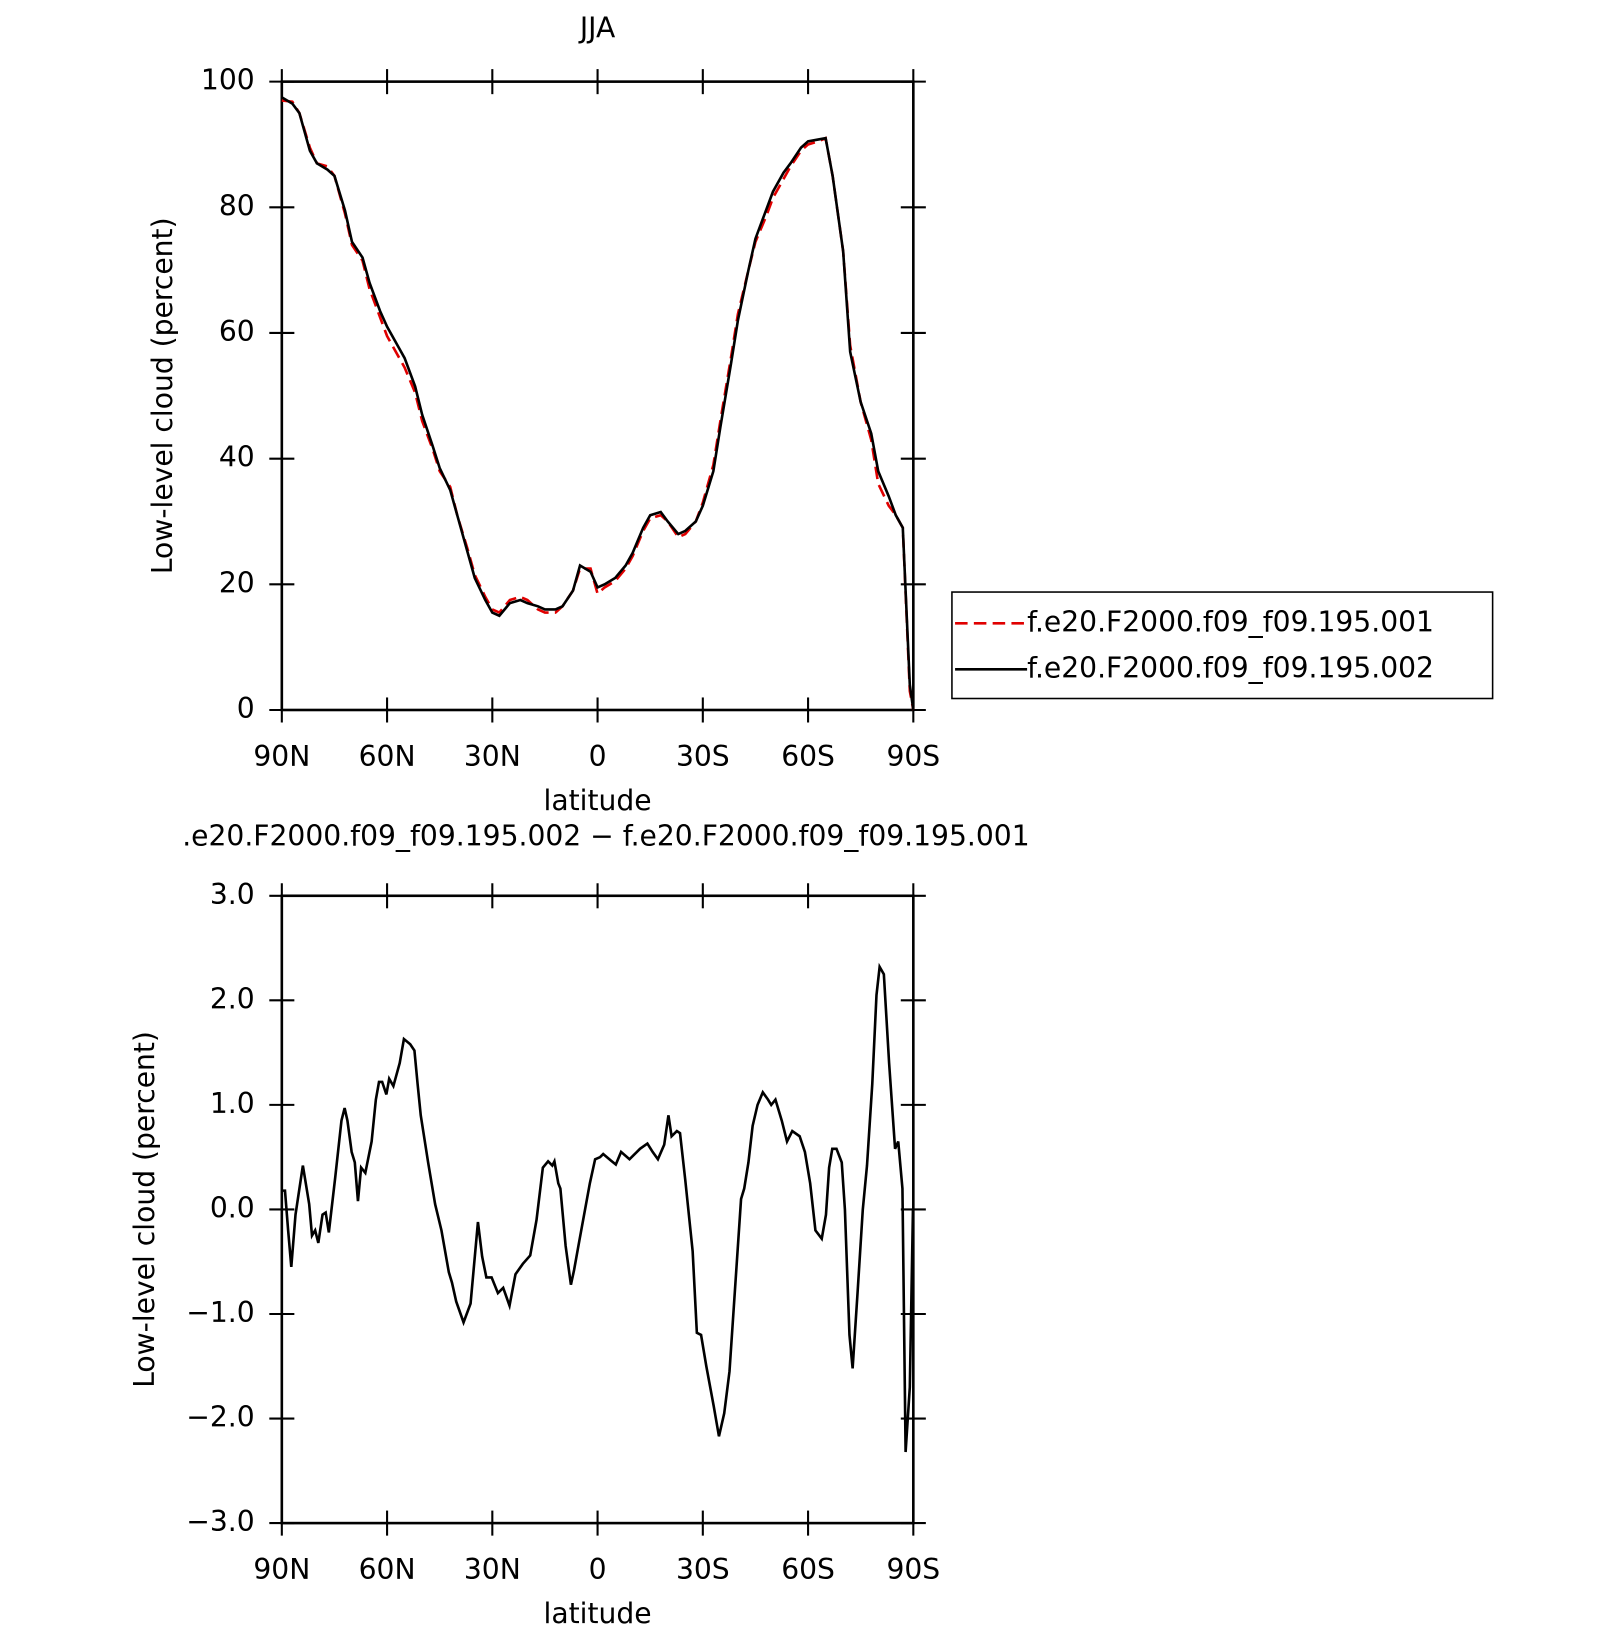 This screenshot has width=1597, height=1635. I want to click on chart-title: JJA, so click(597, 27).